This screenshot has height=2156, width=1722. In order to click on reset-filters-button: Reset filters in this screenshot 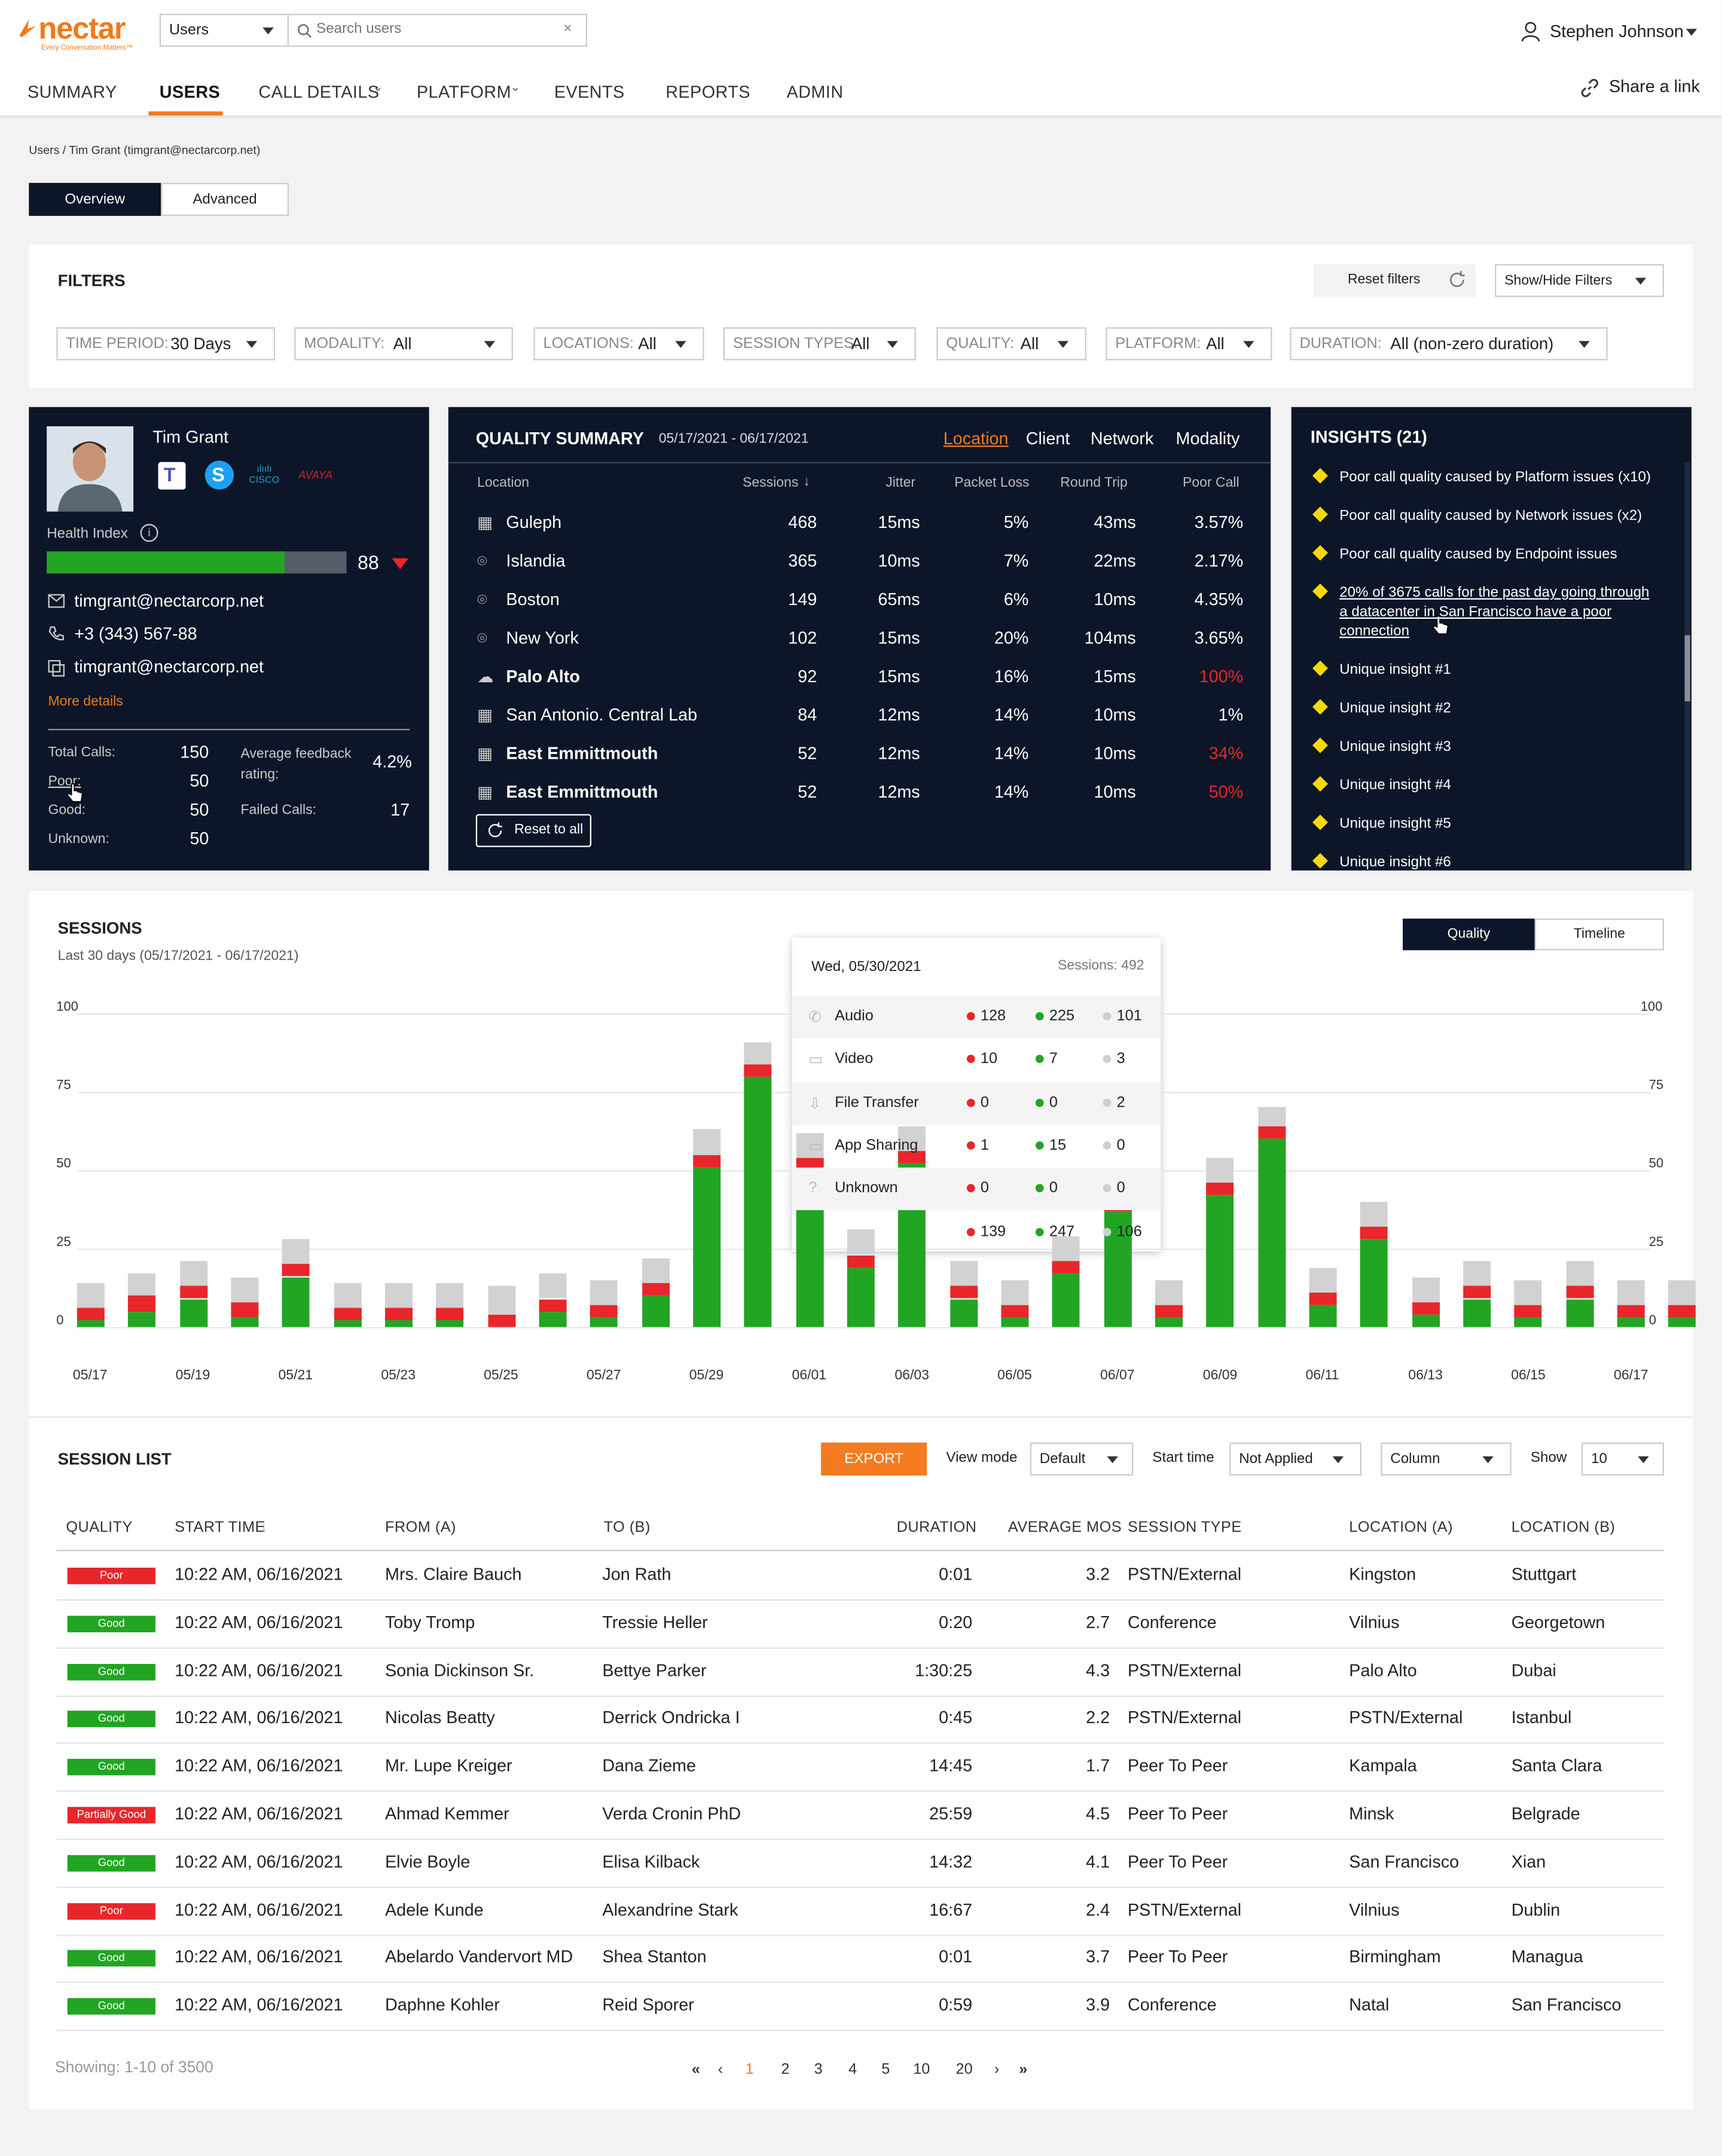, I will do `click(1394, 280)`.